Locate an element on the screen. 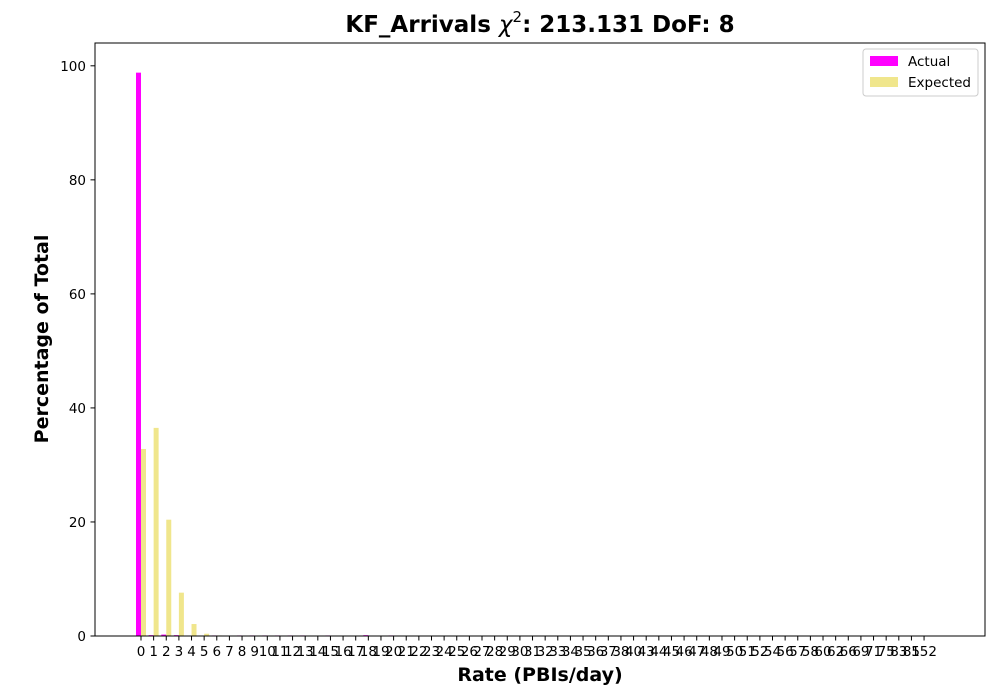 The width and height of the screenshot is (1000, 700). x-tick-label-48: 48 is located at coordinates (709, 652).